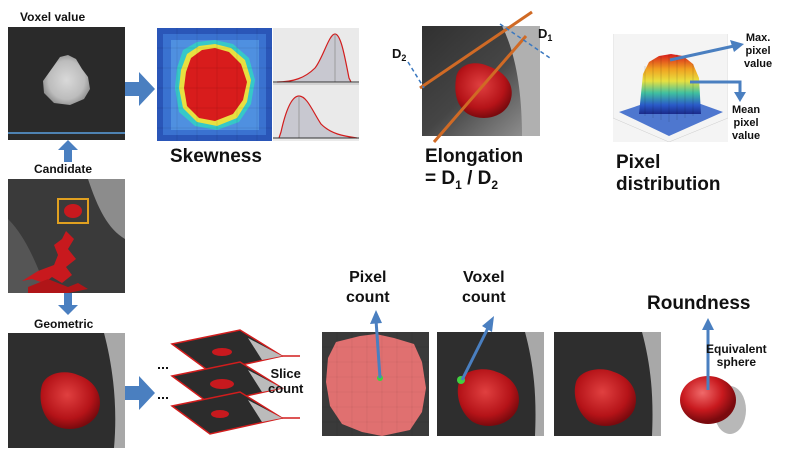 This screenshot has width=787, height=454. Describe the element at coordinates (66, 236) in the screenshot. I see `candidate-image` at that location.